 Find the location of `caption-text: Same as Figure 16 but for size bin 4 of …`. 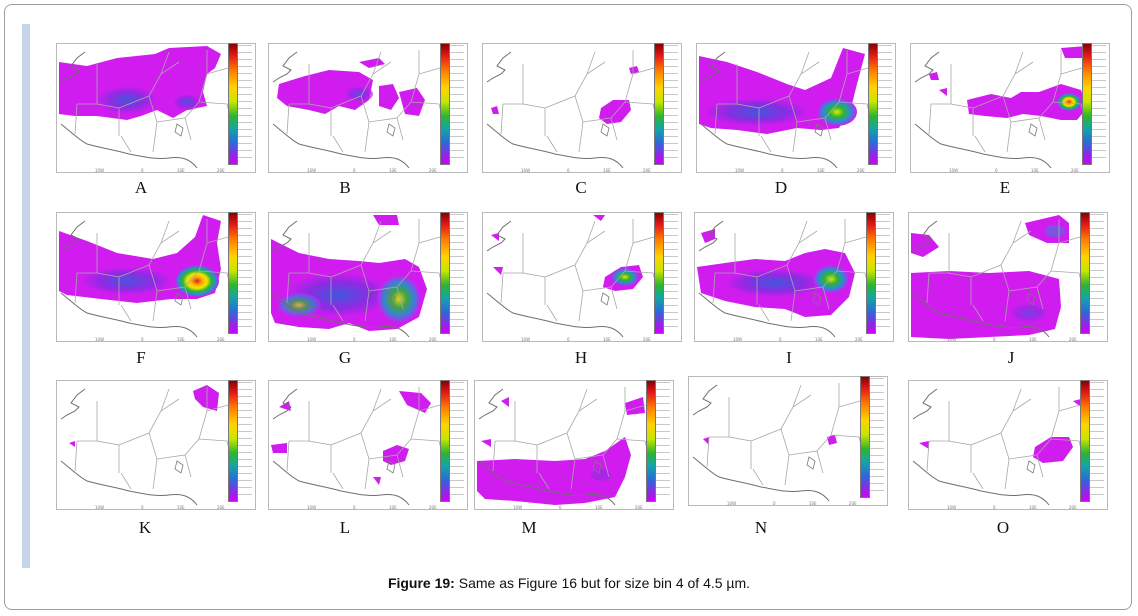

caption-text: Same as Figure 16 but for size bin 4 of … is located at coordinates (602, 583).